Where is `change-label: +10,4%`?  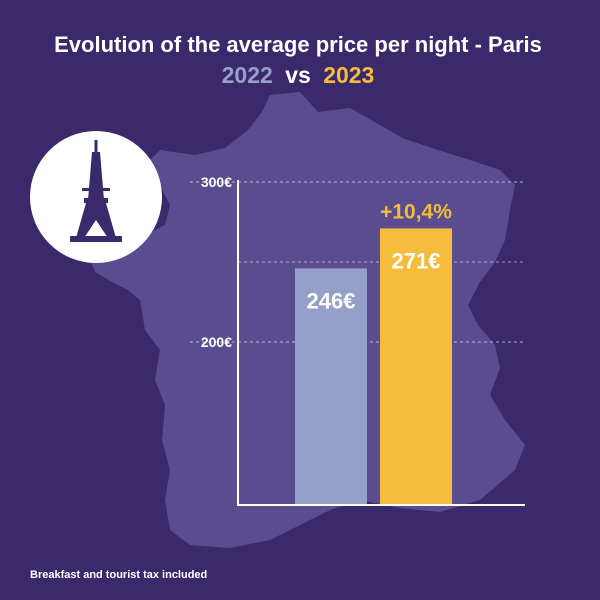
change-label: +10,4% is located at coordinates (416, 211).